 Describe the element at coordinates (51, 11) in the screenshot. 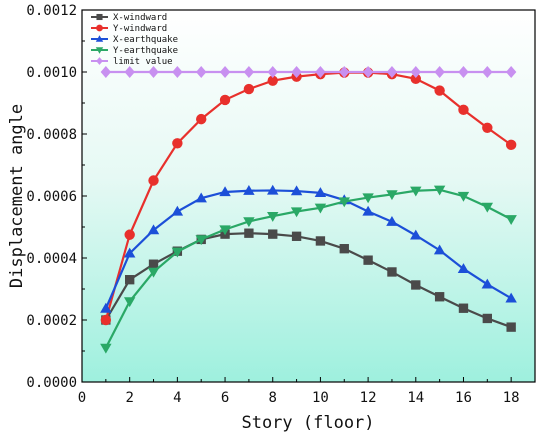

I see `y-tick-label: 0.0012` at that location.